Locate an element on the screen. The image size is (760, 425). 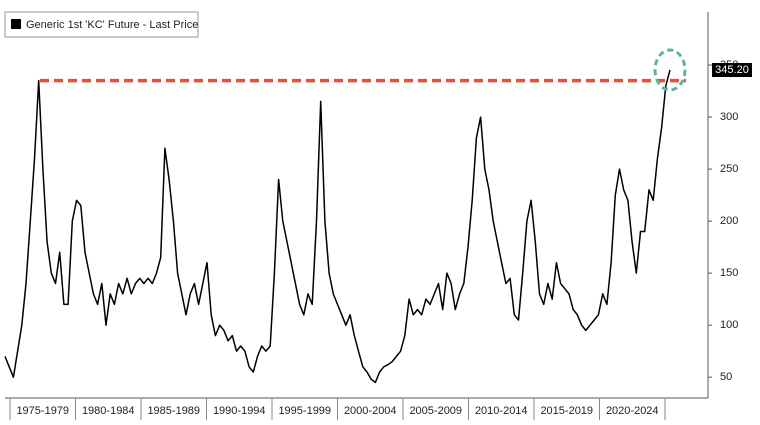
last-price-label: 345.20 is located at coordinates (732, 70).